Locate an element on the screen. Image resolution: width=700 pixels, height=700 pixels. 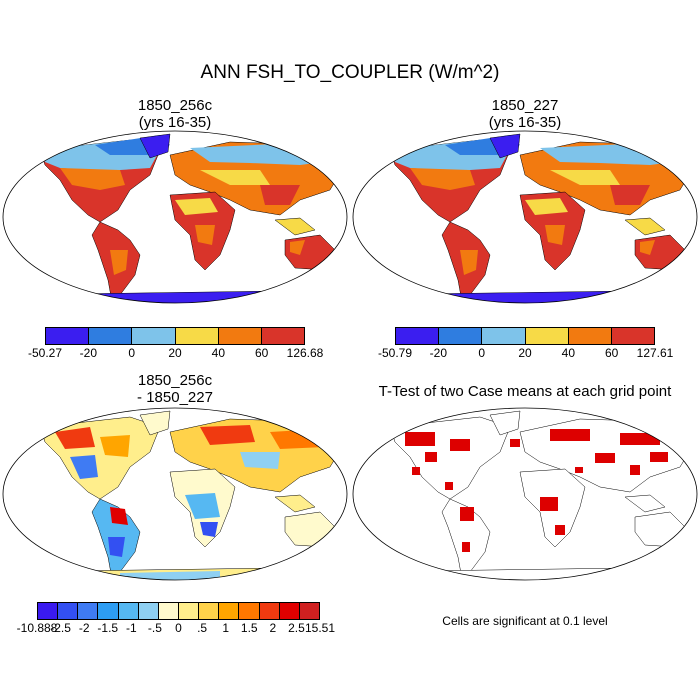
panel3-title-block: 1850_256c - 1850_227 is located at coordinates (175, 389).